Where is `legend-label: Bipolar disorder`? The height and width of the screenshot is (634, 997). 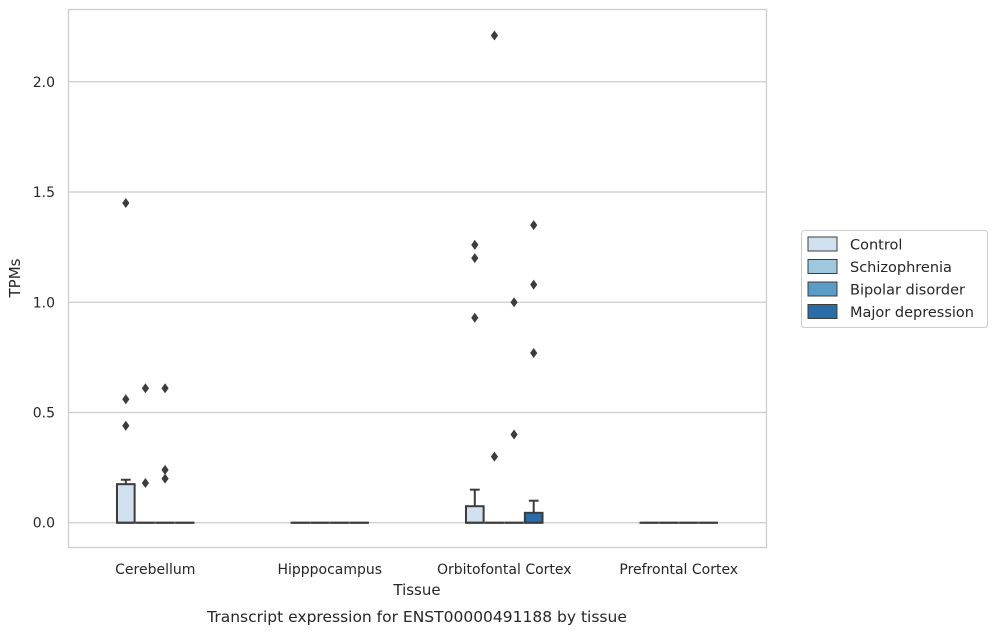 legend-label: Bipolar disorder is located at coordinates (907, 291).